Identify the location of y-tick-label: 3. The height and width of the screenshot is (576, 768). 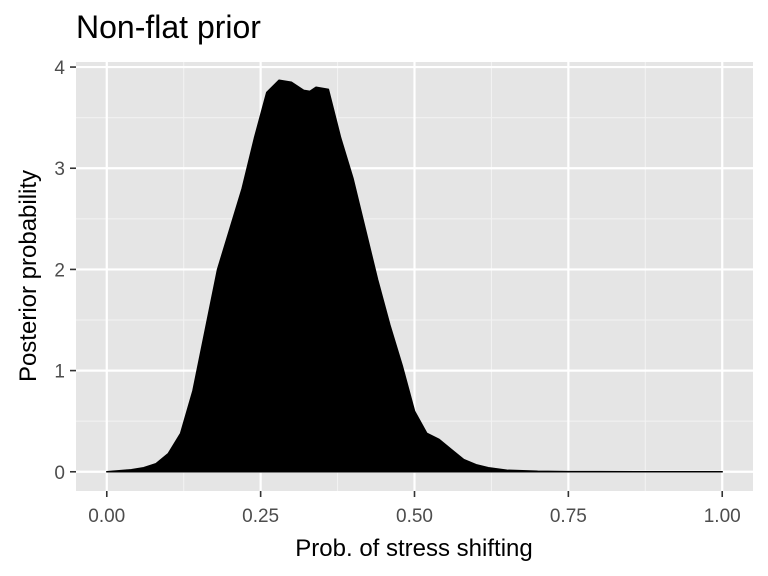
(59, 169).